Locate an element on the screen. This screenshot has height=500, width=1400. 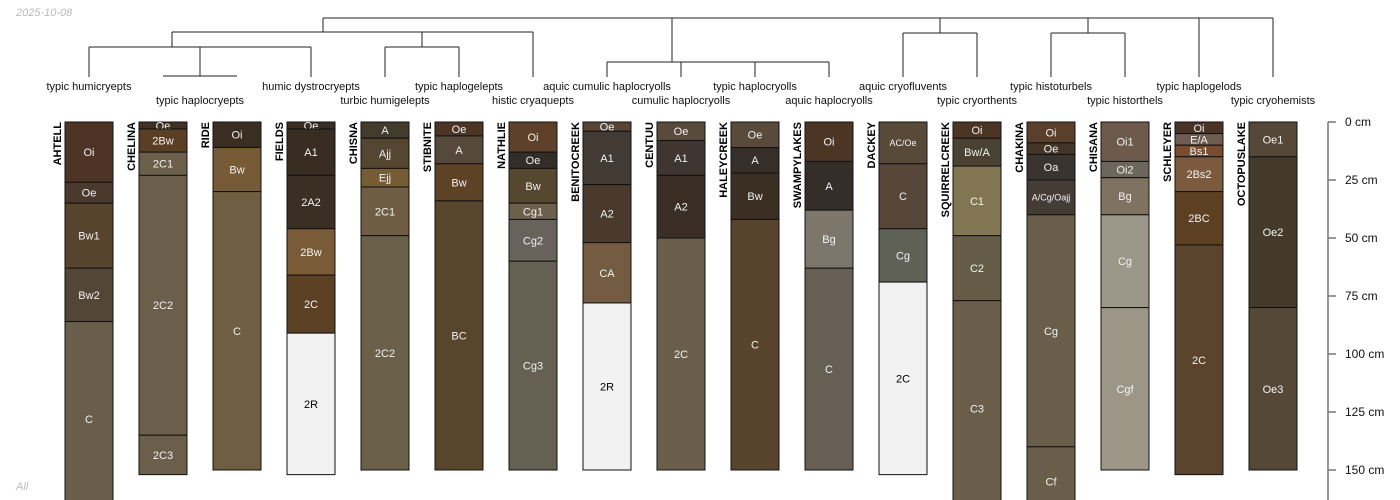
profile-name: RIDE is located at coordinates (206, 135).